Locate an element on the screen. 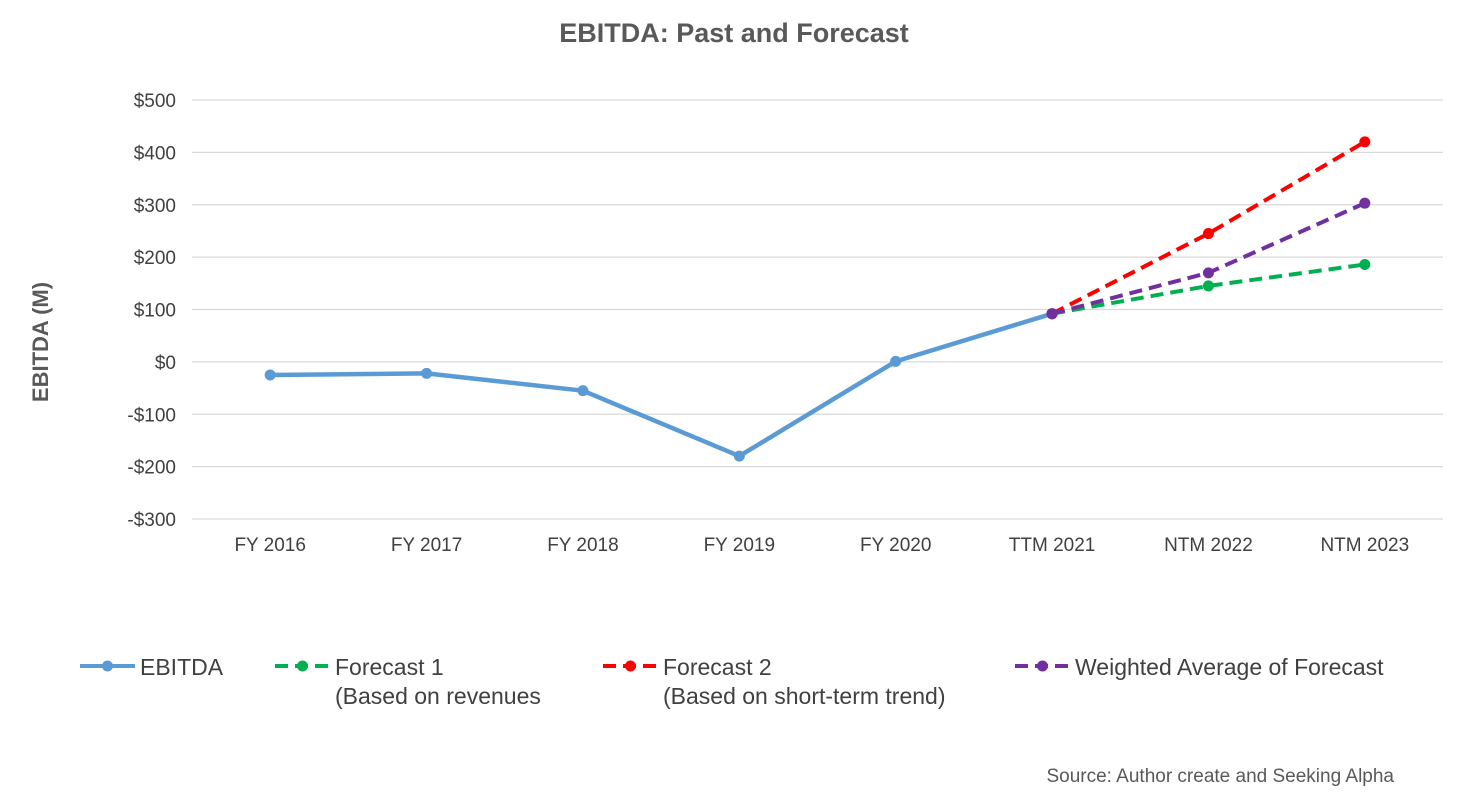 This screenshot has width=1468, height=810. x-tick-label: FY 2016 is located at coordinates (269, 545).